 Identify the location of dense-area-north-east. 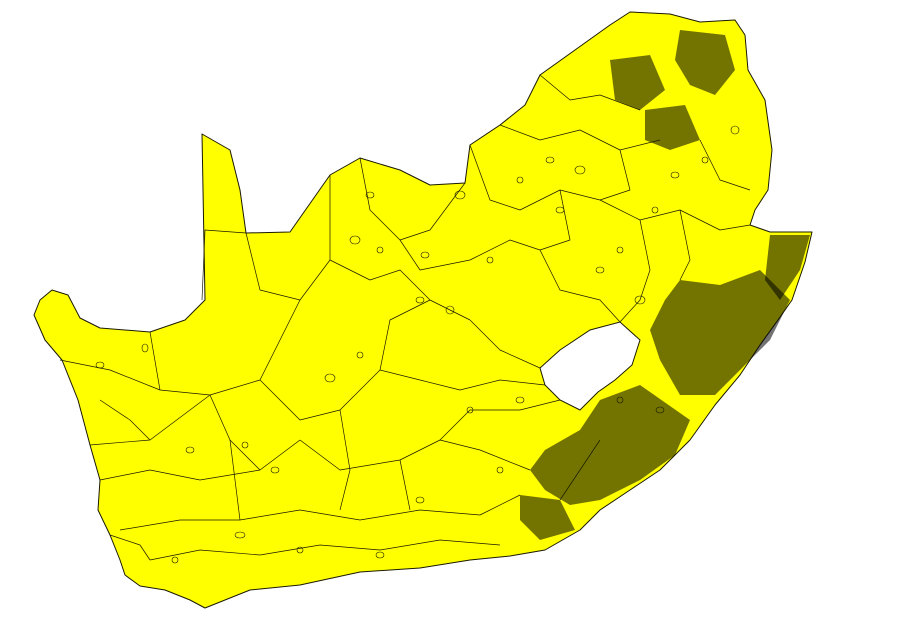
(705, 62).